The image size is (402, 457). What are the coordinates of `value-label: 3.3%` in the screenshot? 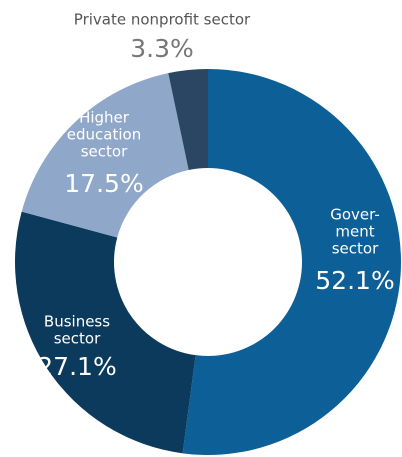 It's located at (162, 48).